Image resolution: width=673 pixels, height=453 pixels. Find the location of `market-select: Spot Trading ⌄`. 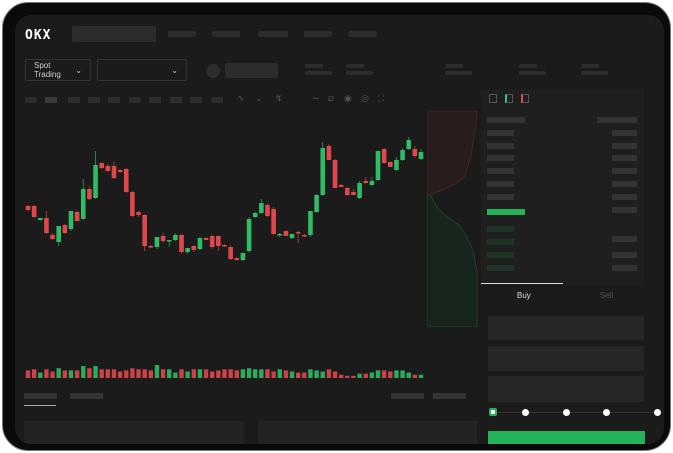

market-select: Spot Trading ⌄ is located at coordinates (58, 70).